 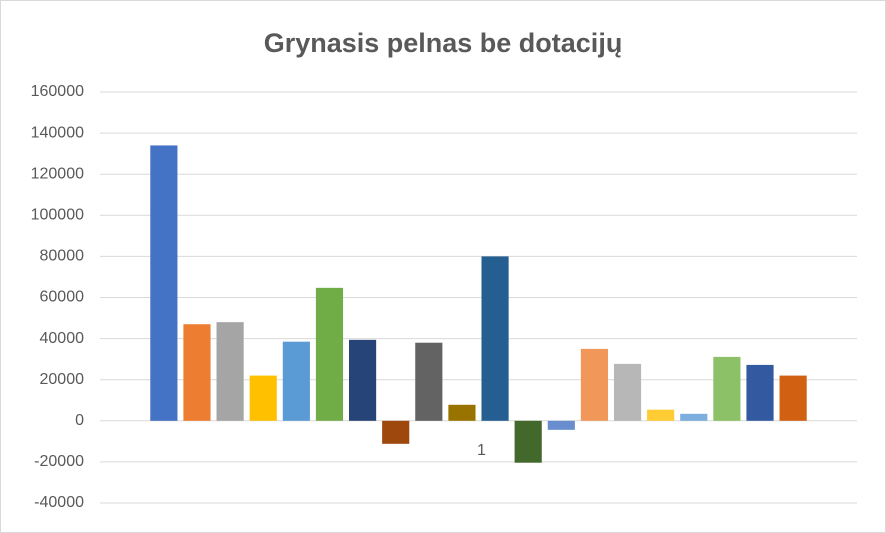 I want to click on y-tick-label: -20000, so click(x=59, y=461).